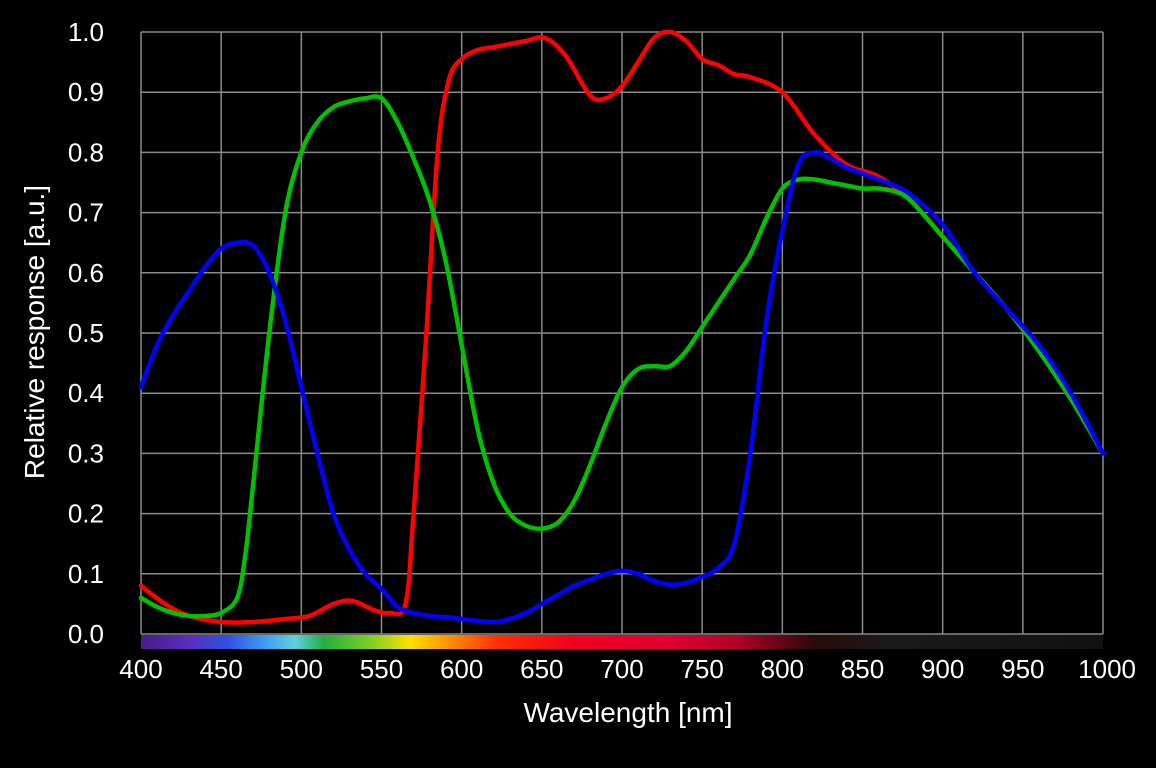 This screenshot has height=768, width=1156. What do you see at coordinates (86, 92) in the screenshot?
I see `y-tick-label: 0.9` at bounding box center [86, 92].